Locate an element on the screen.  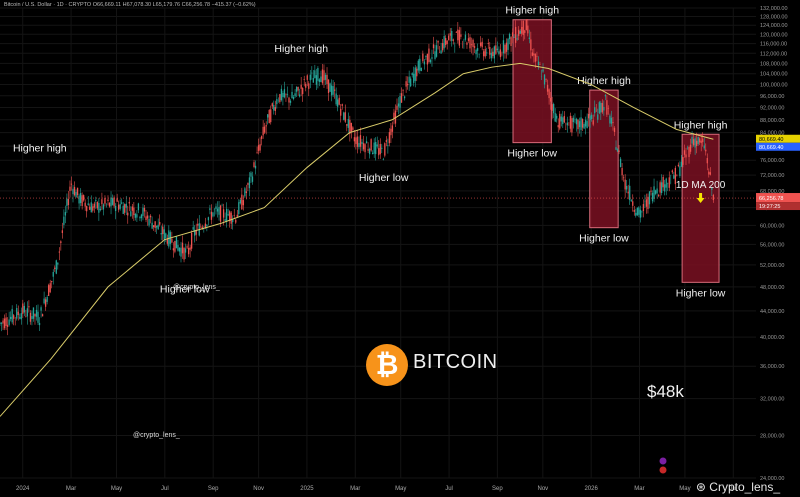
event-icon is located at coordinates (663, 461).